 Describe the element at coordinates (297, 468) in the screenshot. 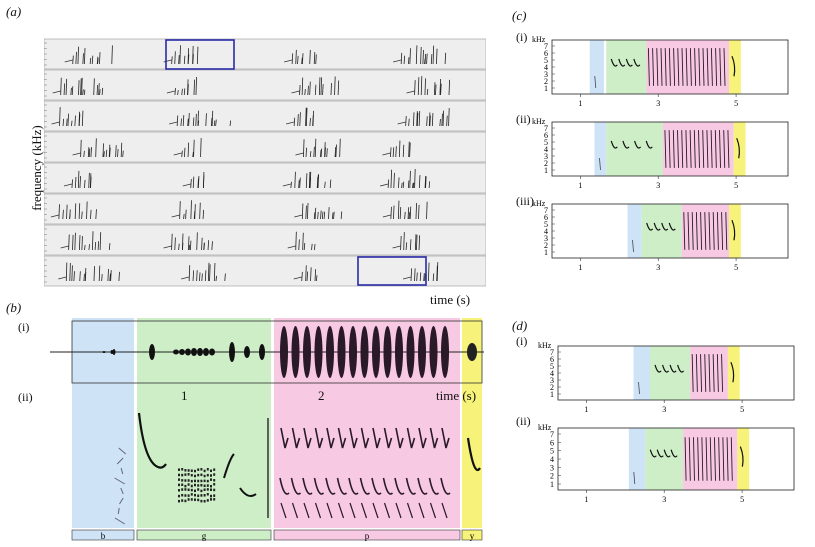

I see `panel-b-spectrogram` at that location.